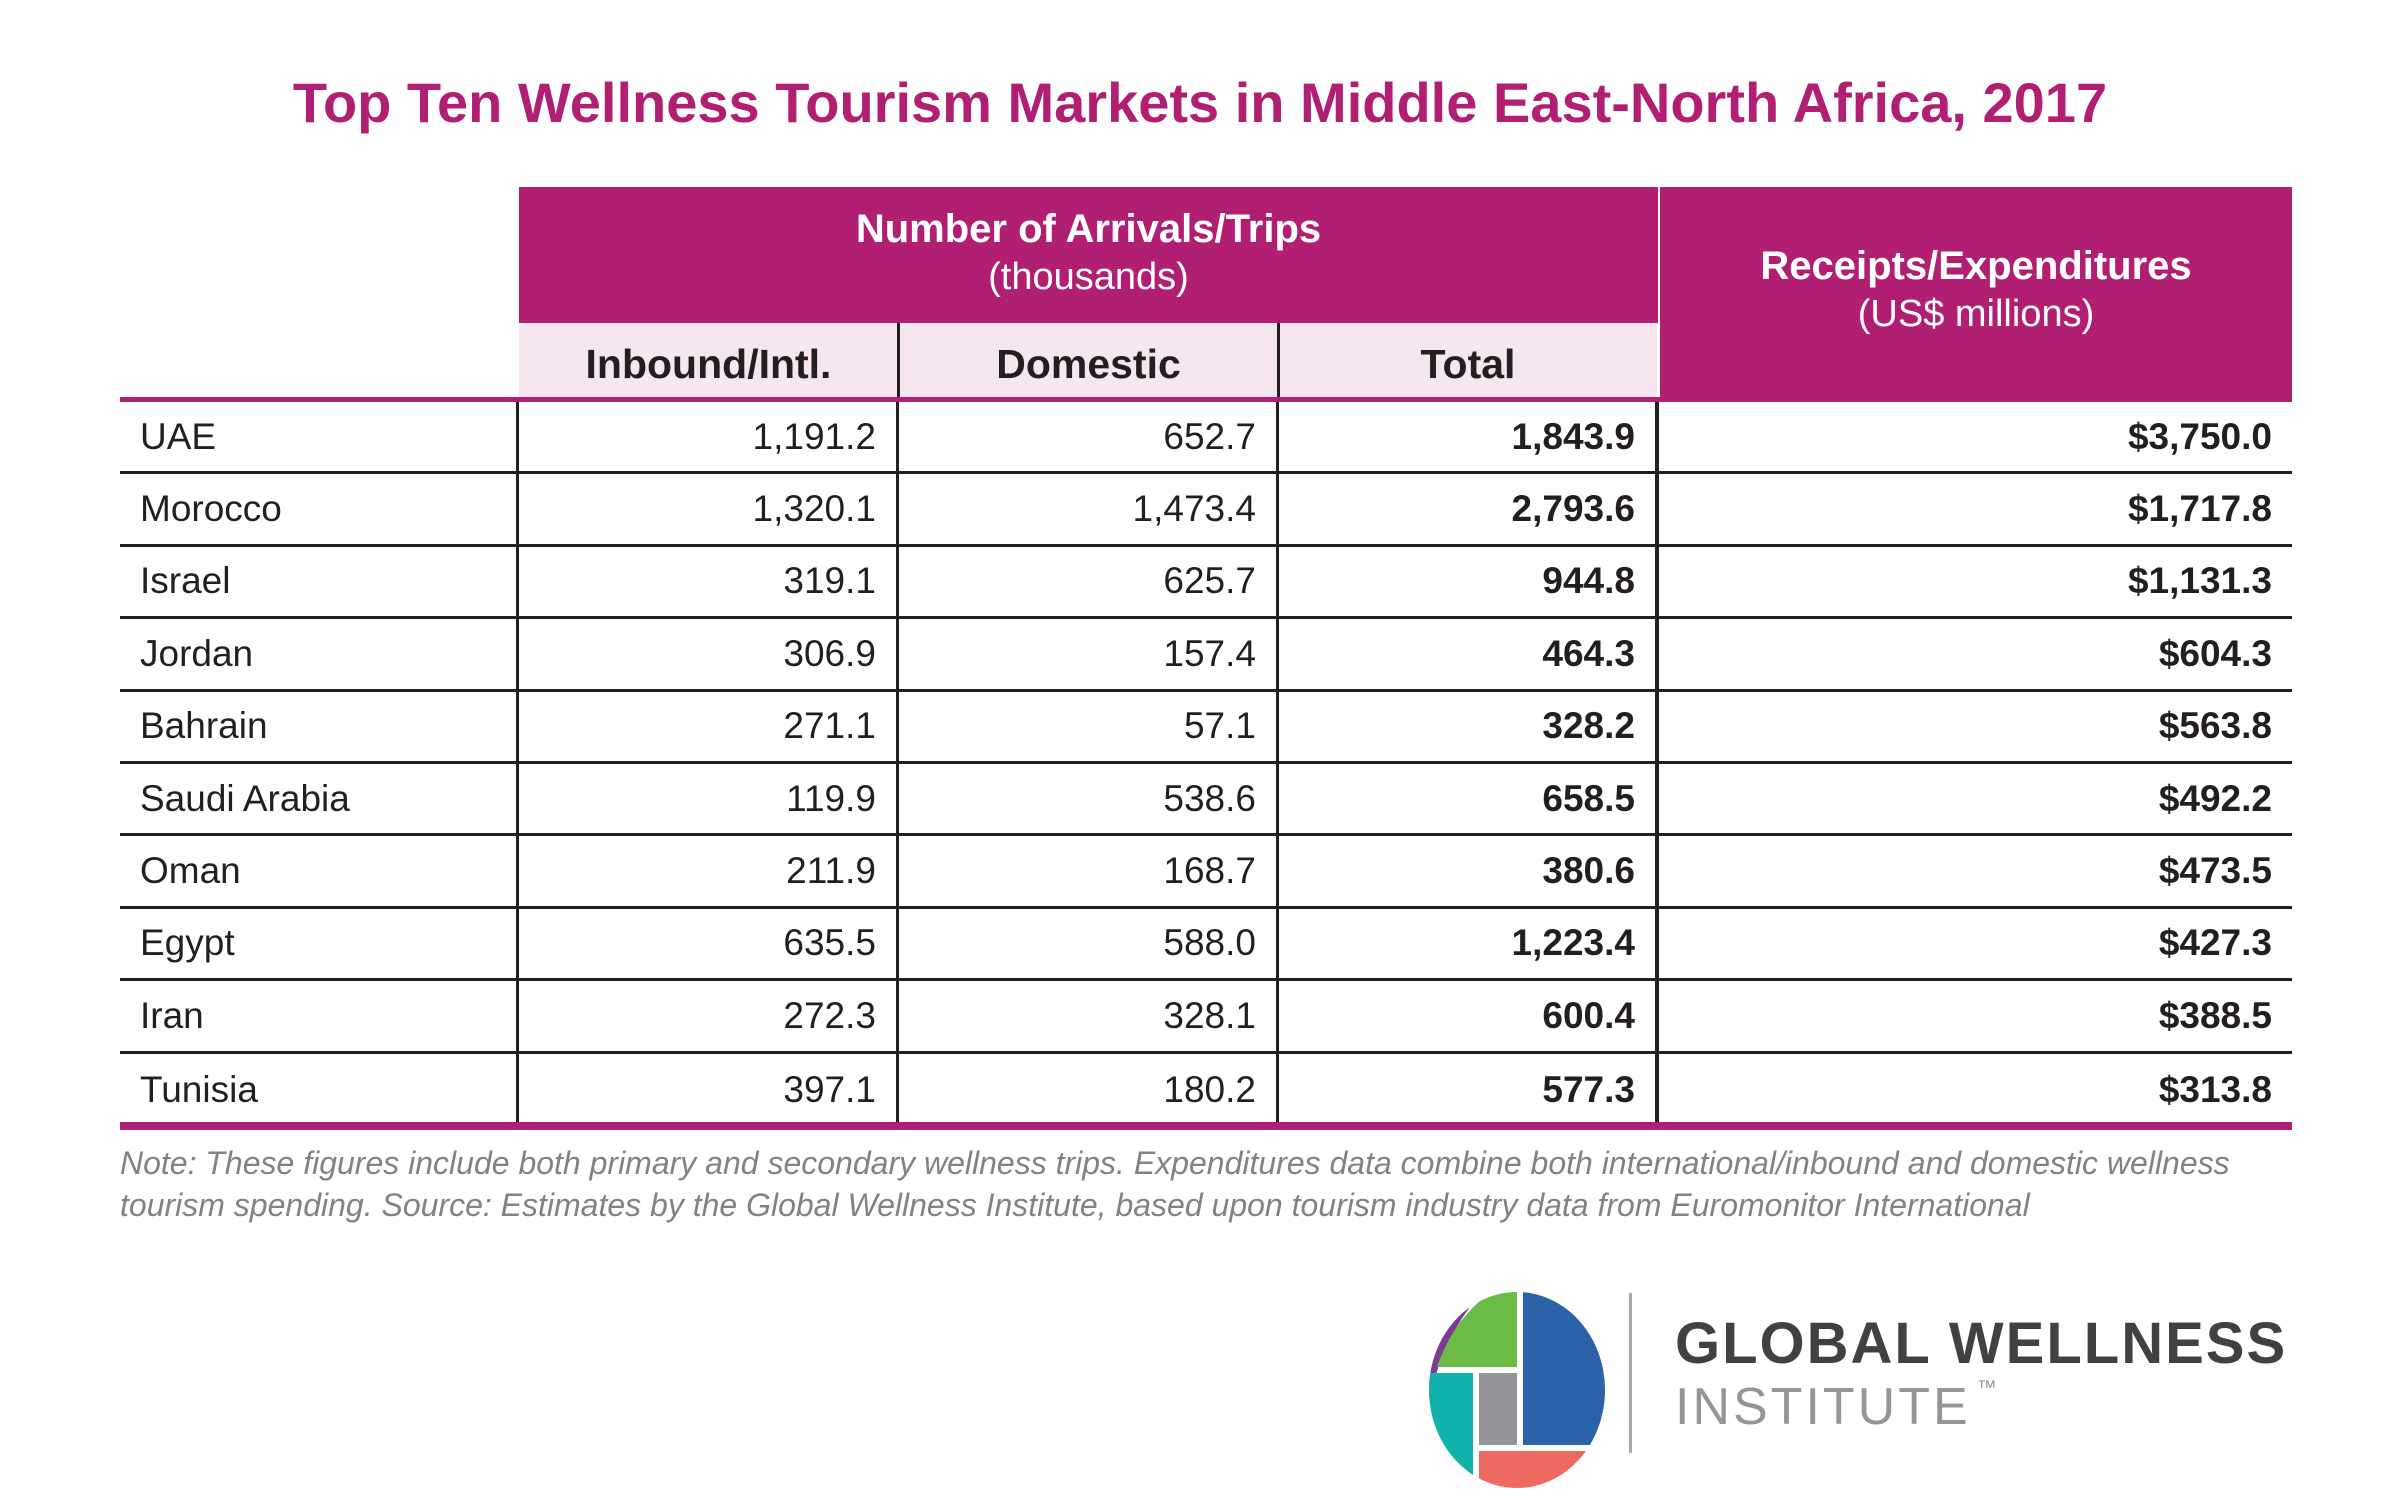 This screenshot has width=2400, height=1500. What do you see at coordinates (2215, 1089) in the screenshot?
I see `receipts-cell: $313.8` at bounding box center [2215, 1089].